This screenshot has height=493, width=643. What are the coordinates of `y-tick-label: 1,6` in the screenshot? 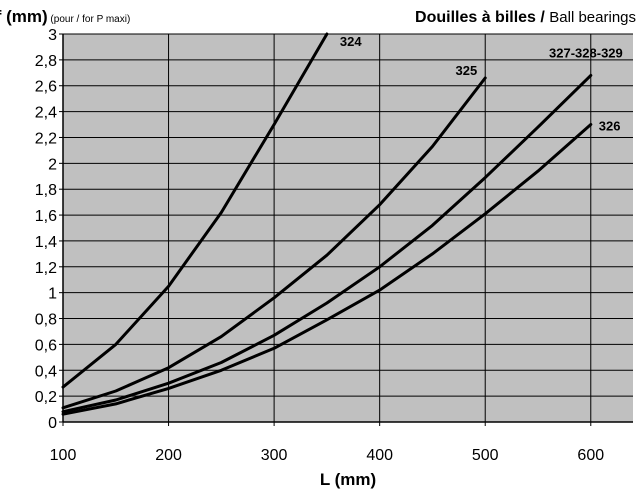 It's located at (46, 216).